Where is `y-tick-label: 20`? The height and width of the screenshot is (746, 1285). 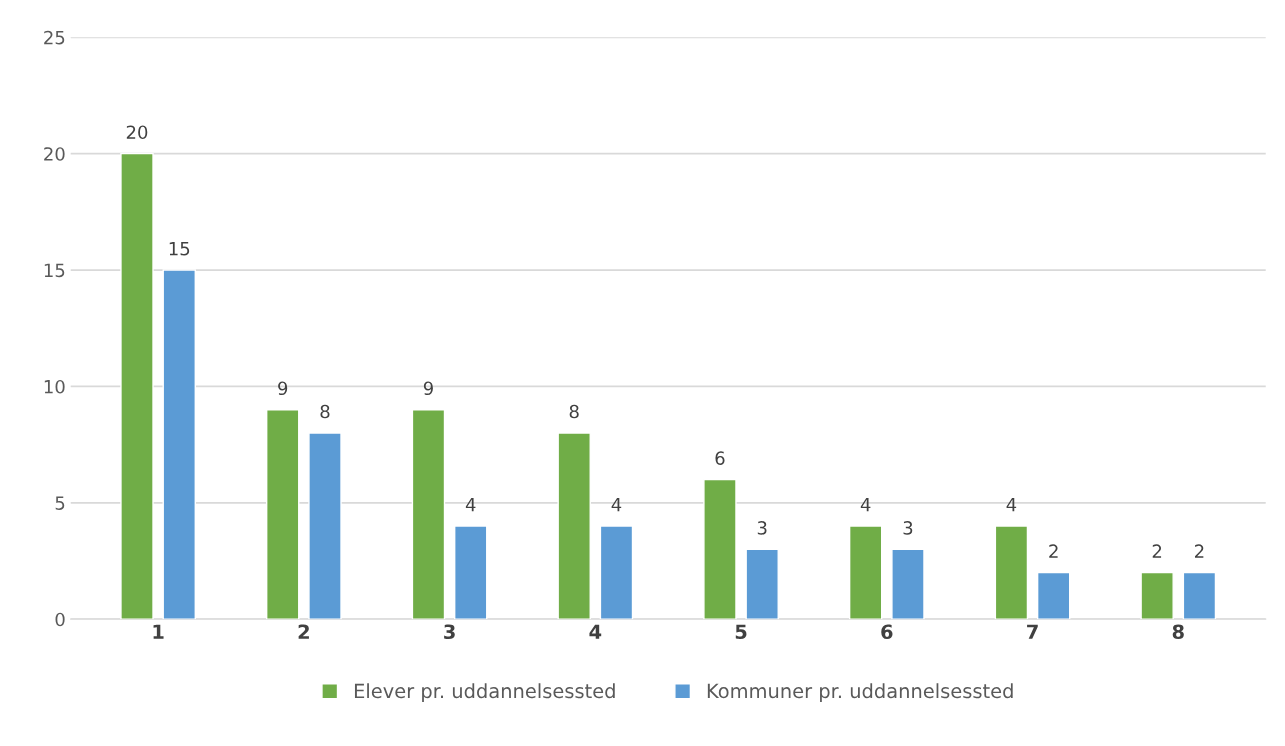 y-tick-label: 20 is located at coordinates (54, 154).